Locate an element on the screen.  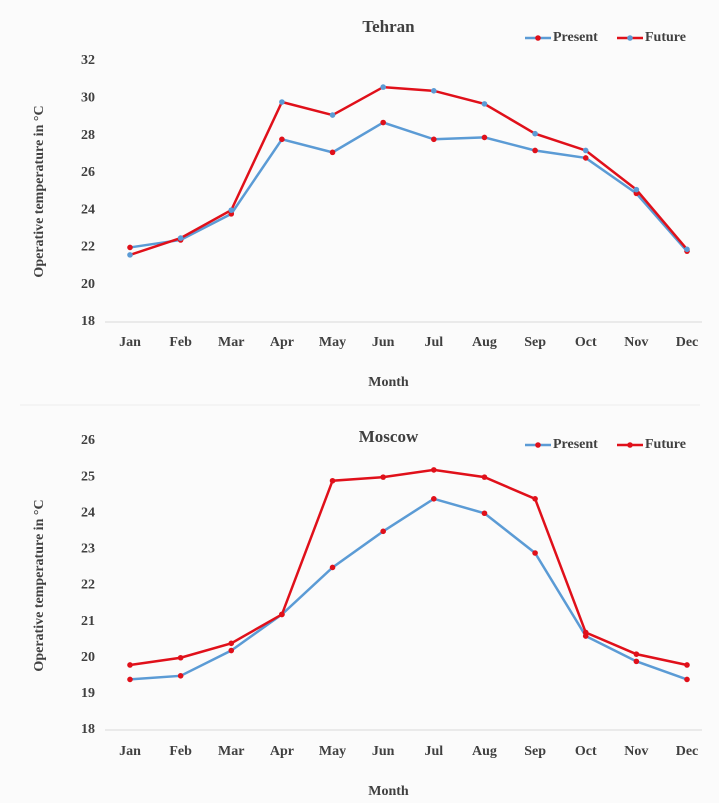
y-tick-label: 30 is located at coordinates (88, 98).